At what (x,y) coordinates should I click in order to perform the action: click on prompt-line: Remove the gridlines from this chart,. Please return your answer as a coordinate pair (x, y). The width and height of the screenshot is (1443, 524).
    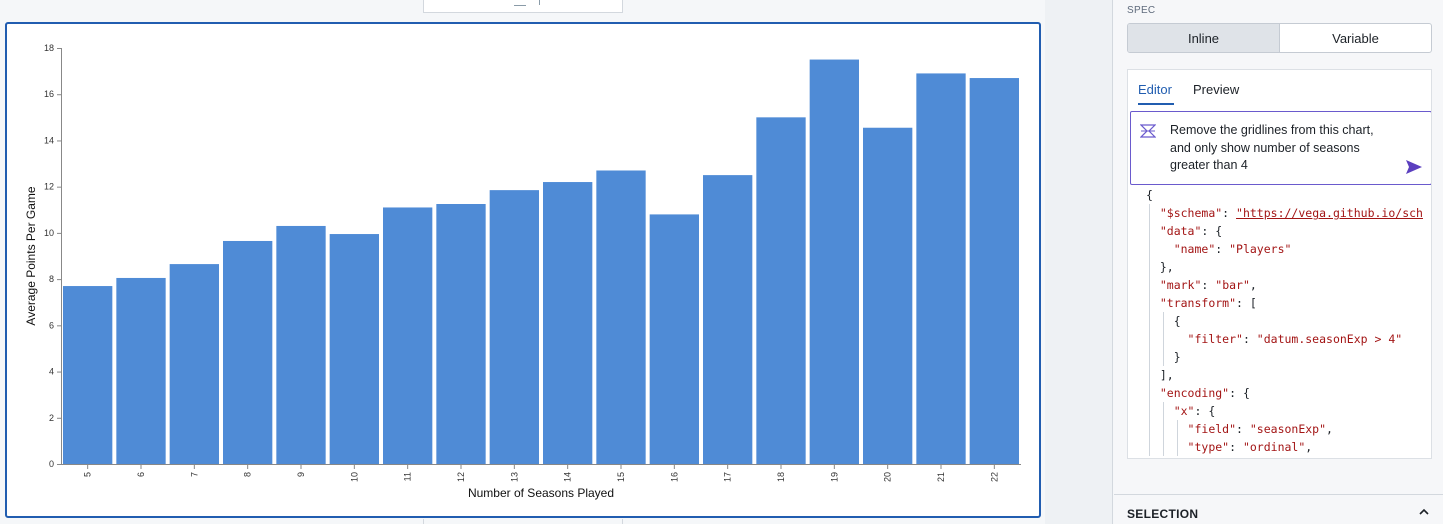
    Looking at the image, I should click on (1272, 130).